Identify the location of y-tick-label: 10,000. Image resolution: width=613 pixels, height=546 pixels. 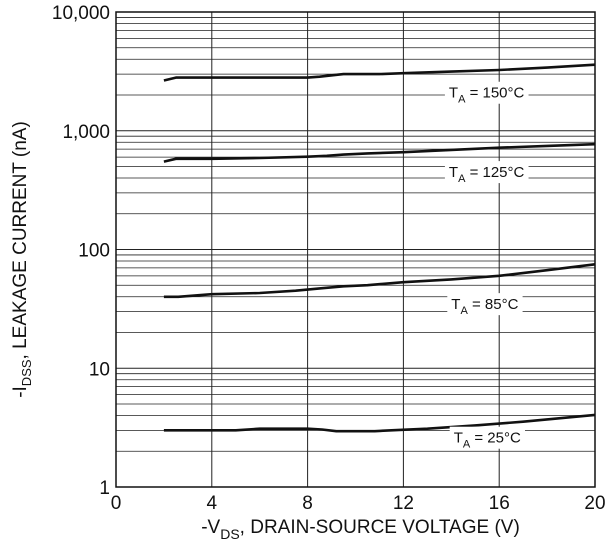
(81, 13).